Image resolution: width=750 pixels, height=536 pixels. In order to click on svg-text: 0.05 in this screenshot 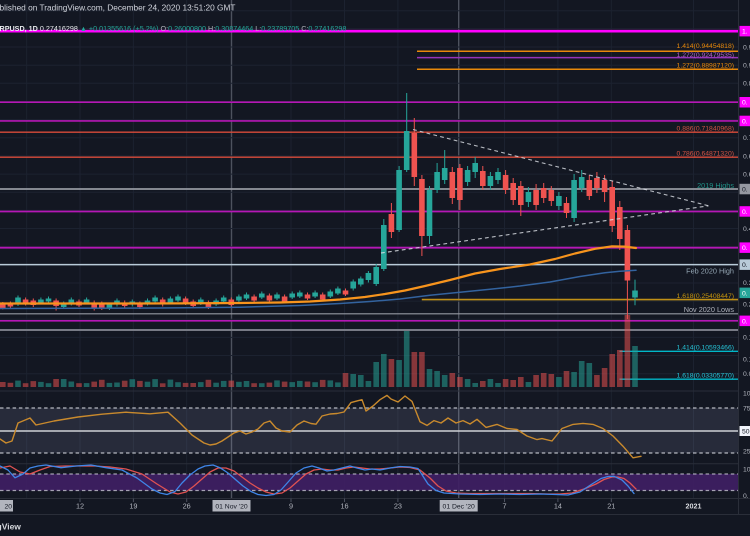, I will do `click(746, 374)`.